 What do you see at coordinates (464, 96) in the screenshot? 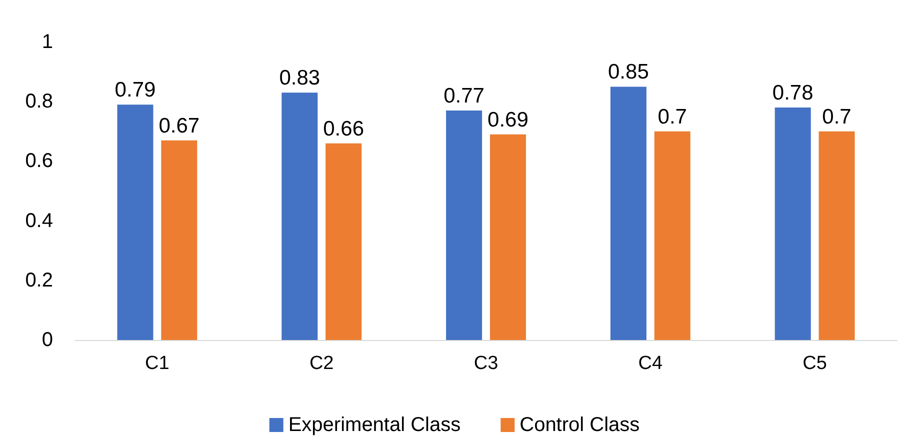
I see `data-label: 0.77` at bounding box center [464, 96].